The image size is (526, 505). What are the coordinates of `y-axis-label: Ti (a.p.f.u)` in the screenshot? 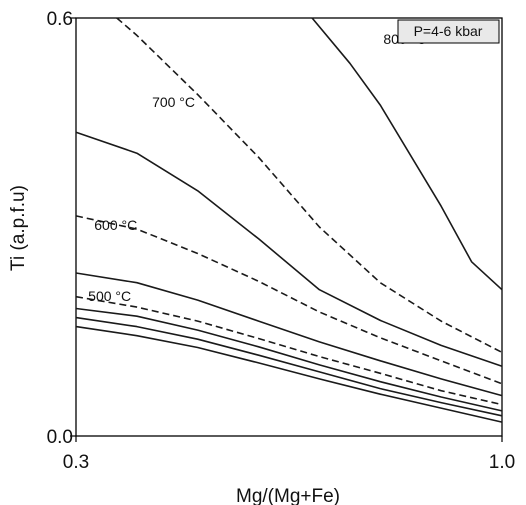 It's located at (18, 228).